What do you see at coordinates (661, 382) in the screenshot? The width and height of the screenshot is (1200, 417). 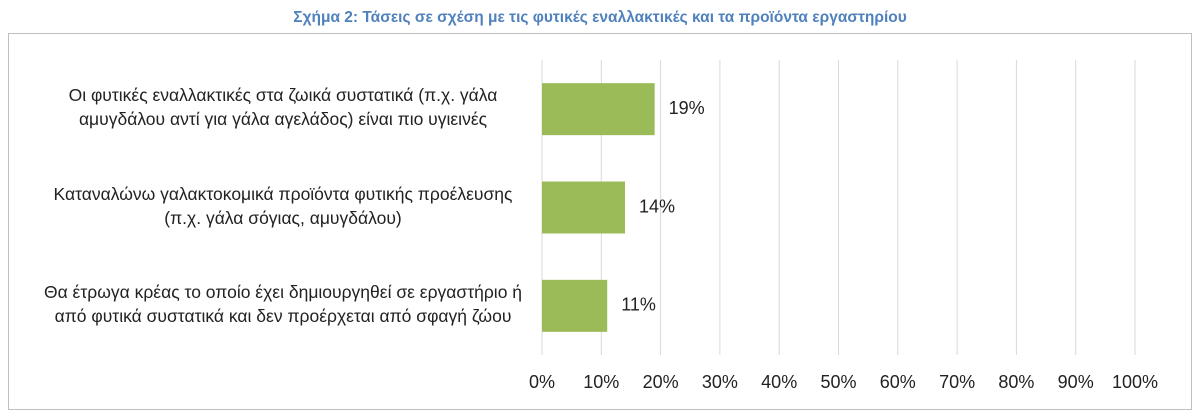 I see `x-tick-label: 20%` at bounding box center [661, 382].